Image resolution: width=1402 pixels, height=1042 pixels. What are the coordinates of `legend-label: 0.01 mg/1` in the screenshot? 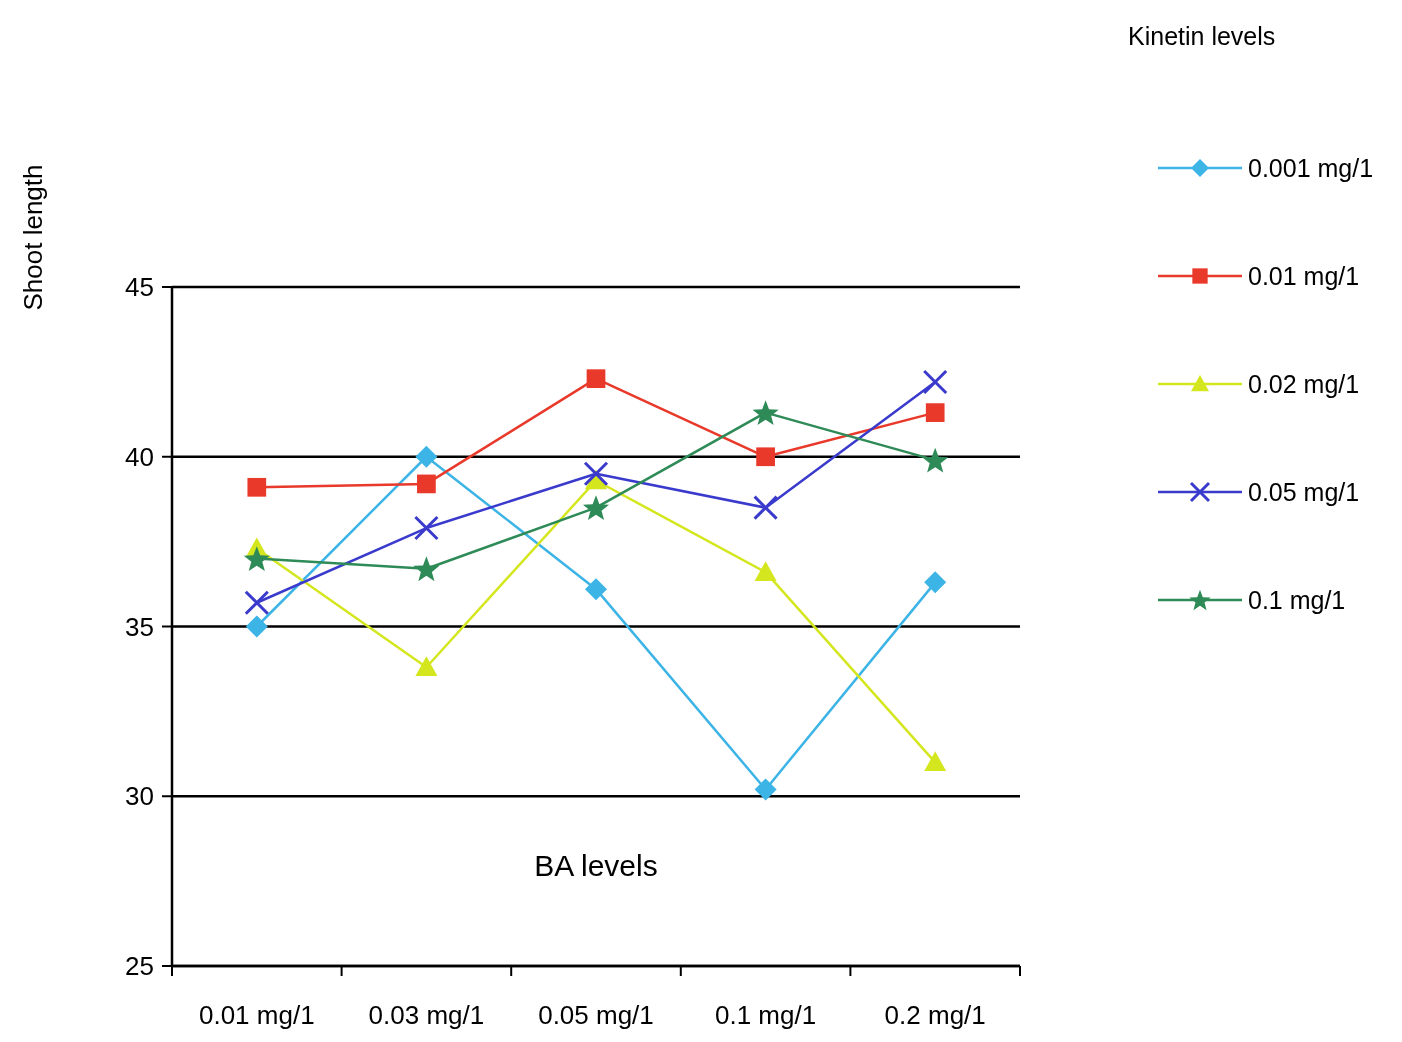 It's located at (1304, 275).